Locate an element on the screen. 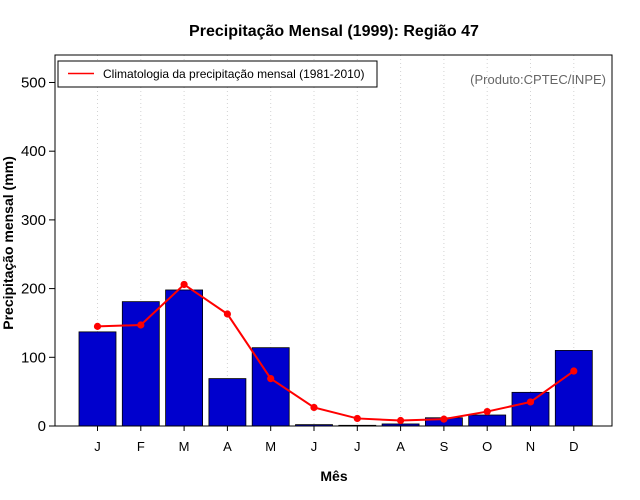  y-axis-label: Precipitação mensal (mm) is located at coordinates (8, 243).